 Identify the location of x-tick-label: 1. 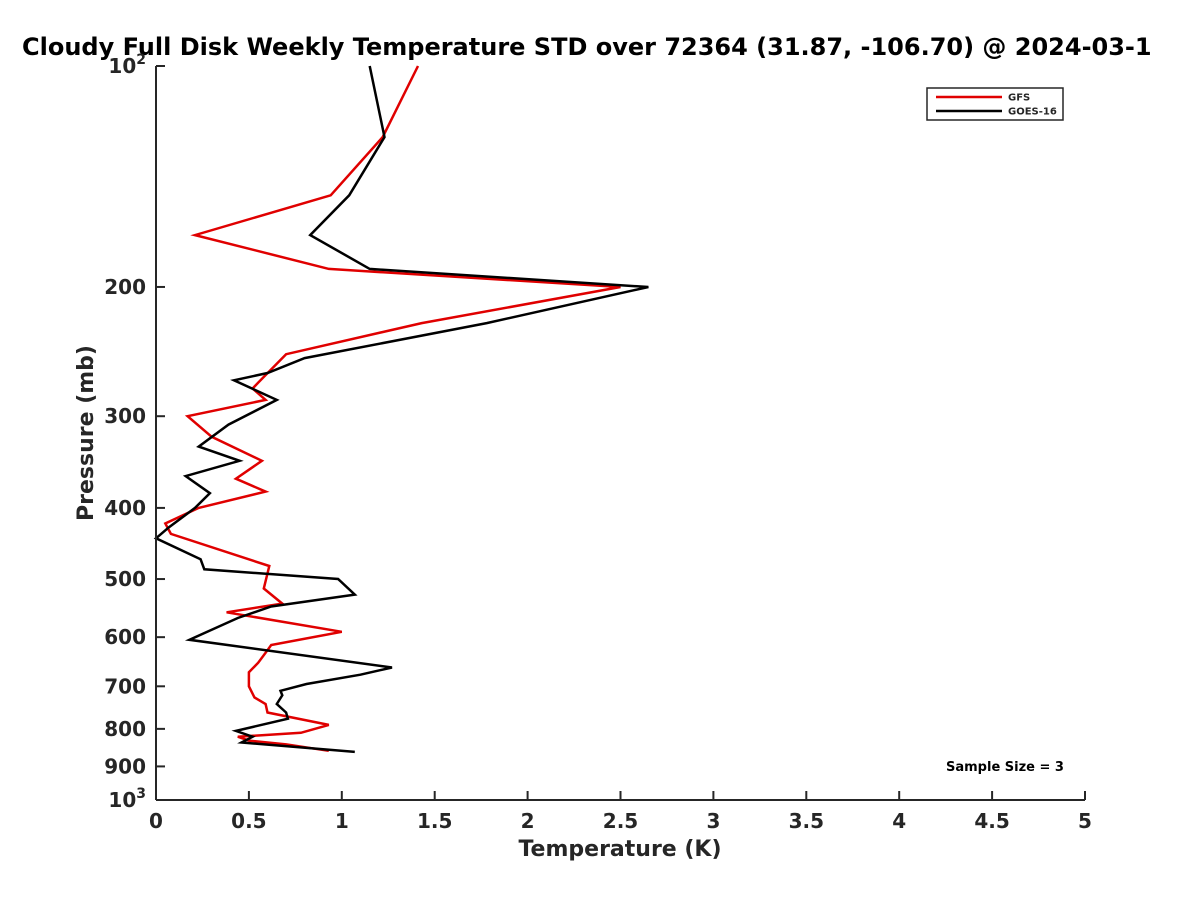
(342, 821).